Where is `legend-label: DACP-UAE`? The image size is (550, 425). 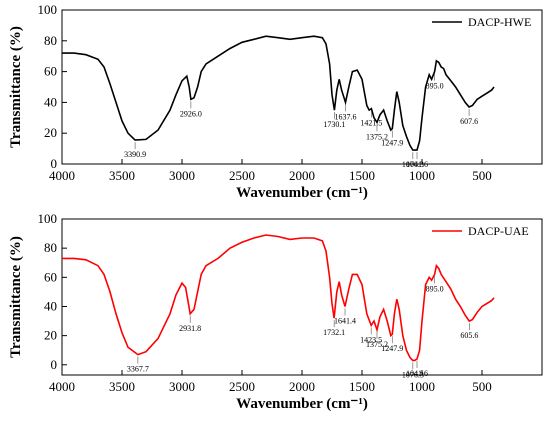
legend-label: DACP-UAE is located at coordinates (498, 231).